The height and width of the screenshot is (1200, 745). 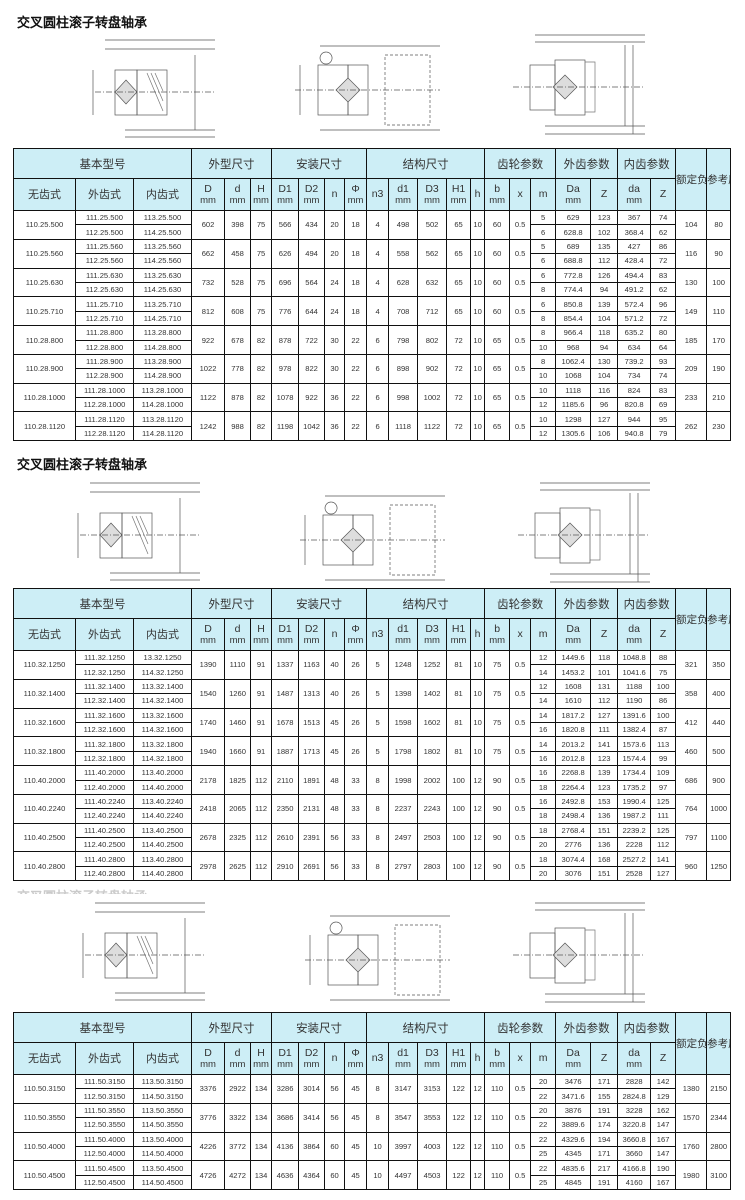 What do you see at coordinates (634, 1168) in the screenshot?
I see `cell-da: 4166.8` at bounding box center [634, 1168].